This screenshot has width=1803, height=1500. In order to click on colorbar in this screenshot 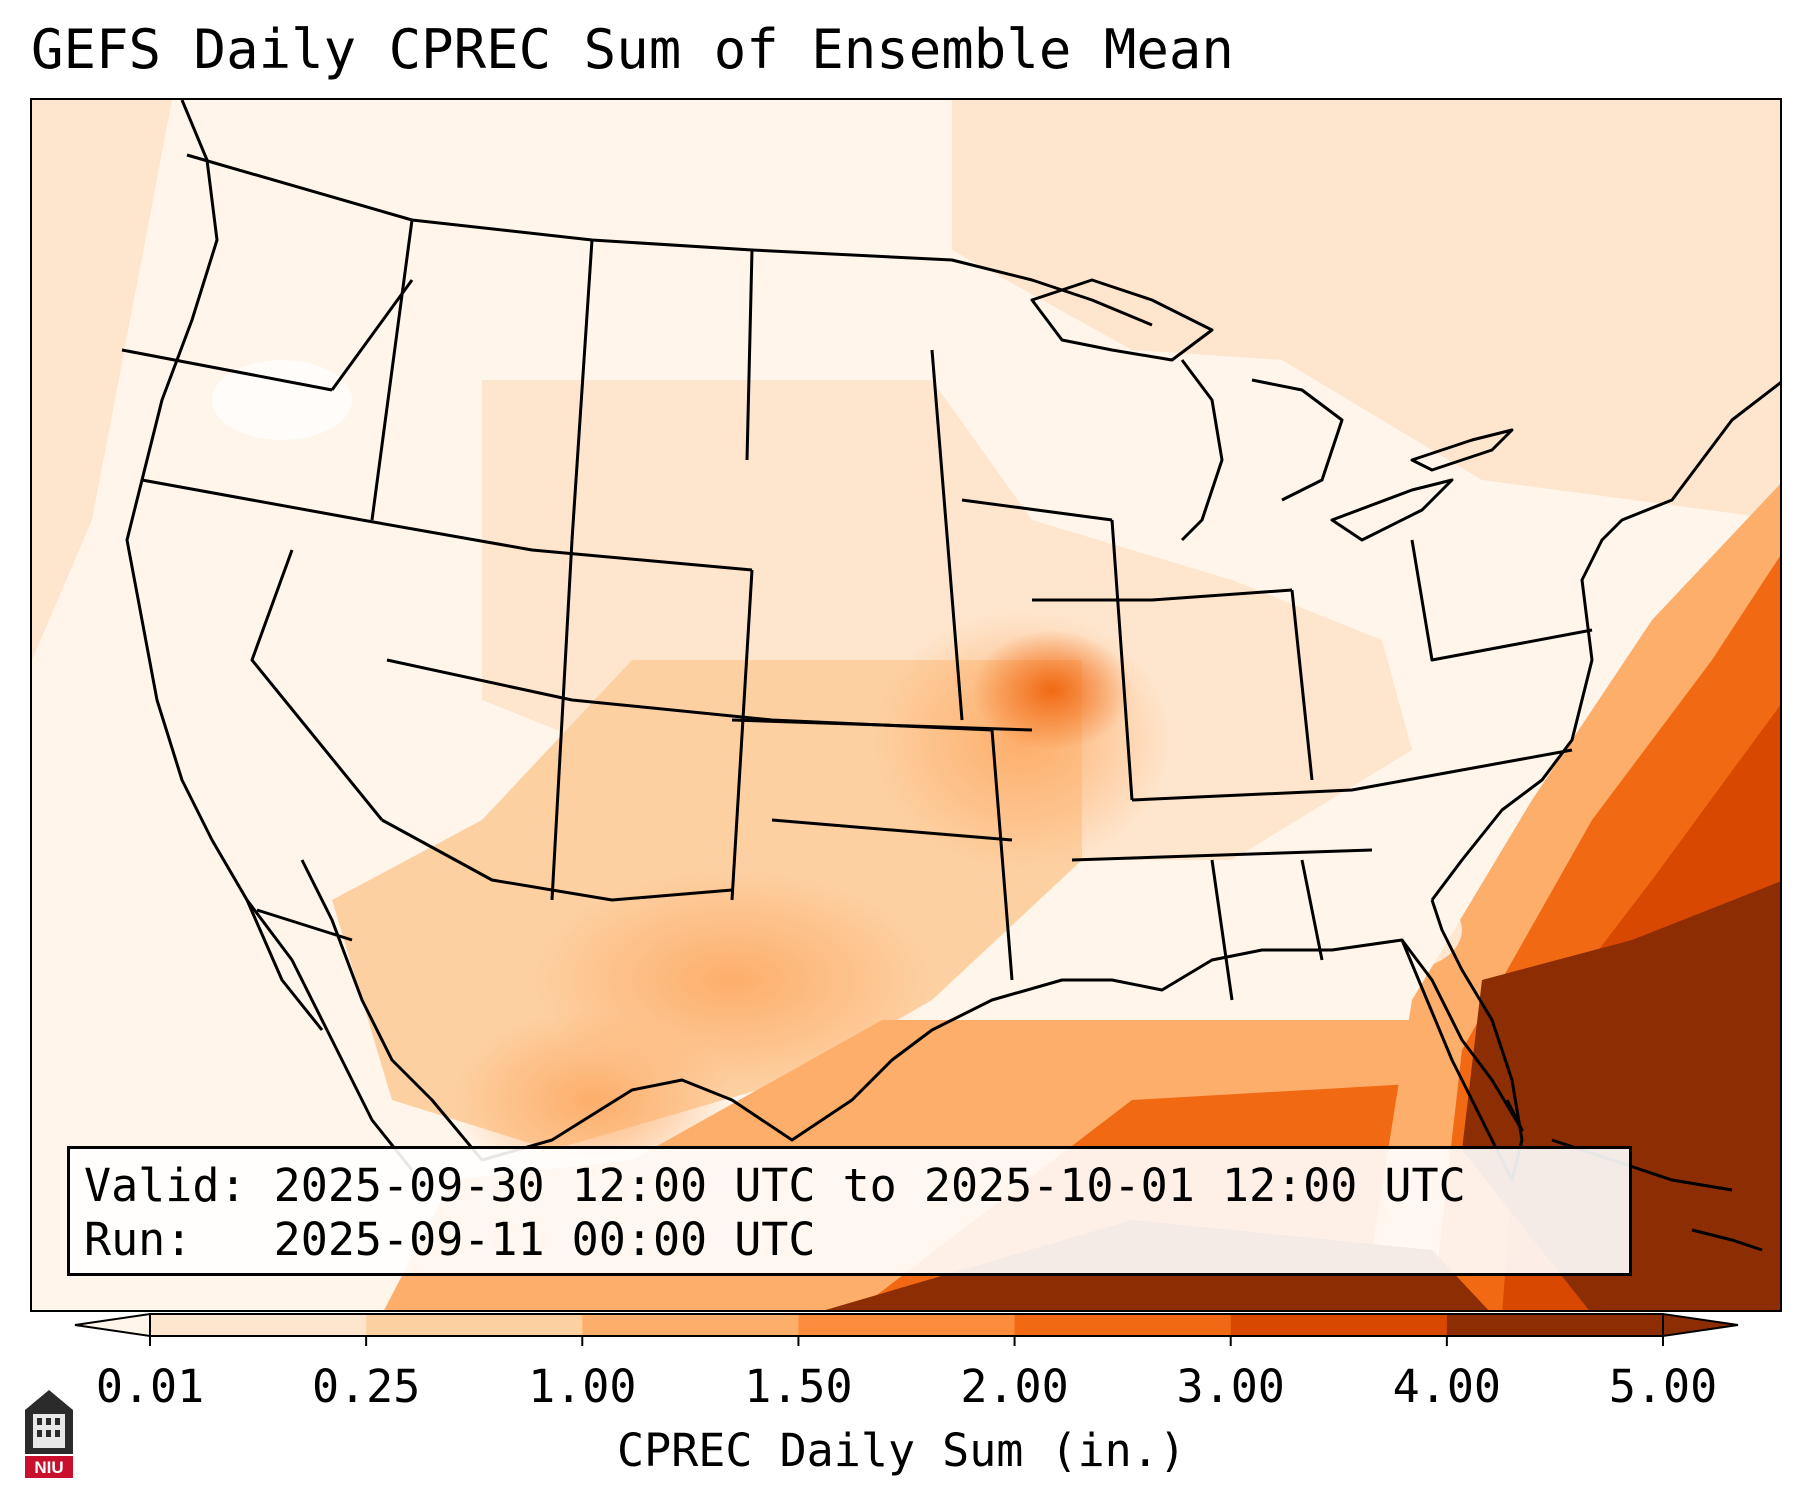, I will do `click(906, 1329)`.